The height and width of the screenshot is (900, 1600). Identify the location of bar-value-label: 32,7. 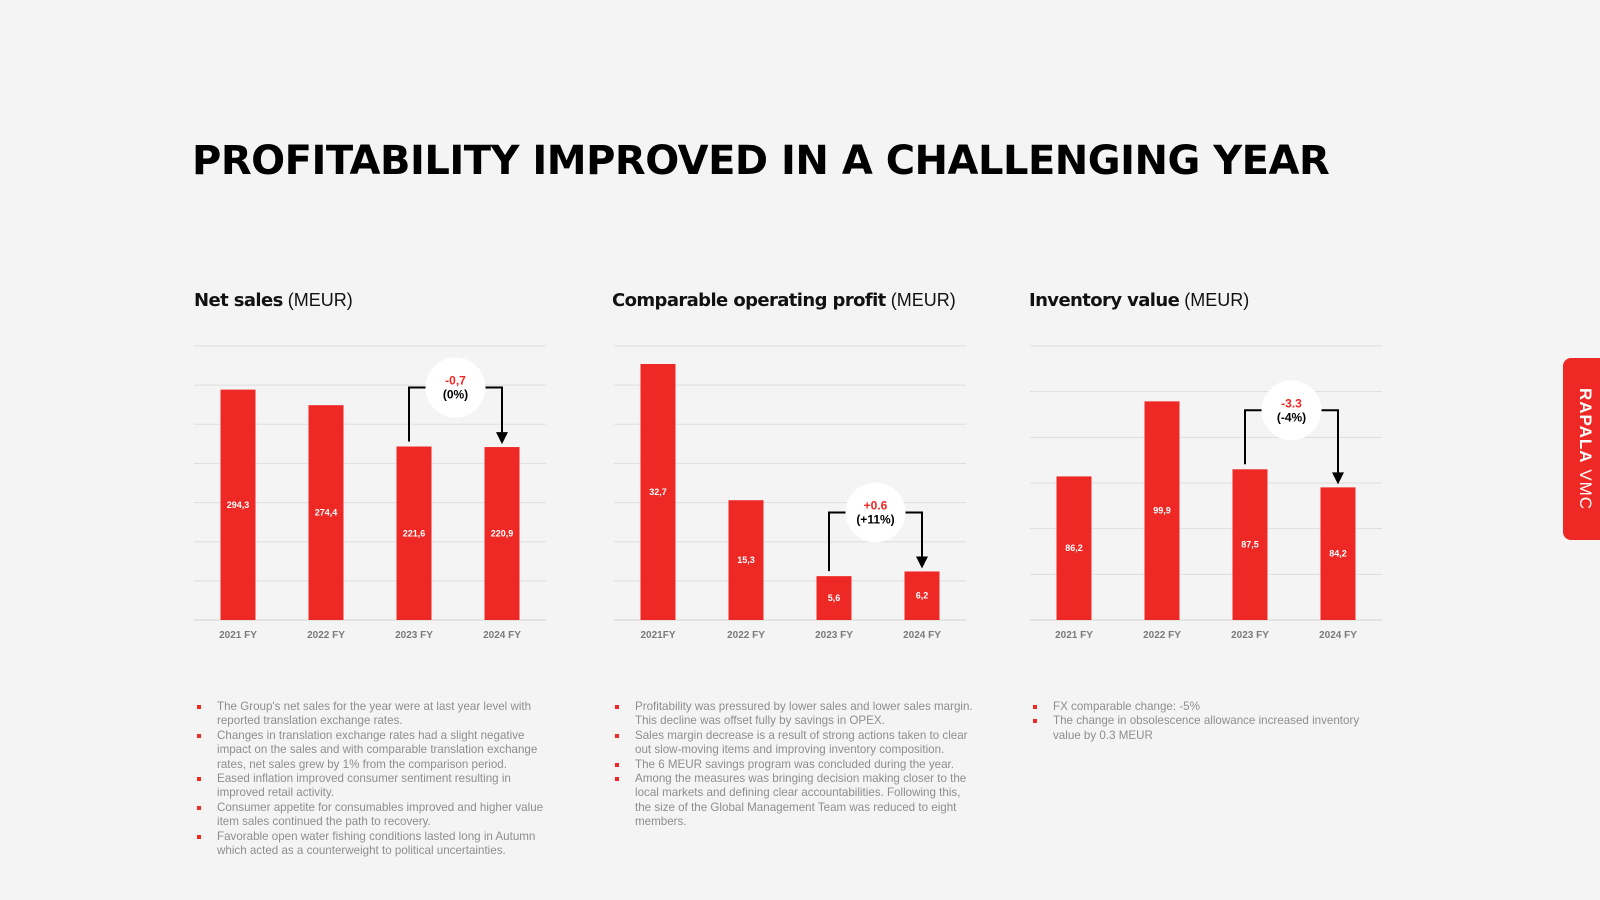
(658, 492).